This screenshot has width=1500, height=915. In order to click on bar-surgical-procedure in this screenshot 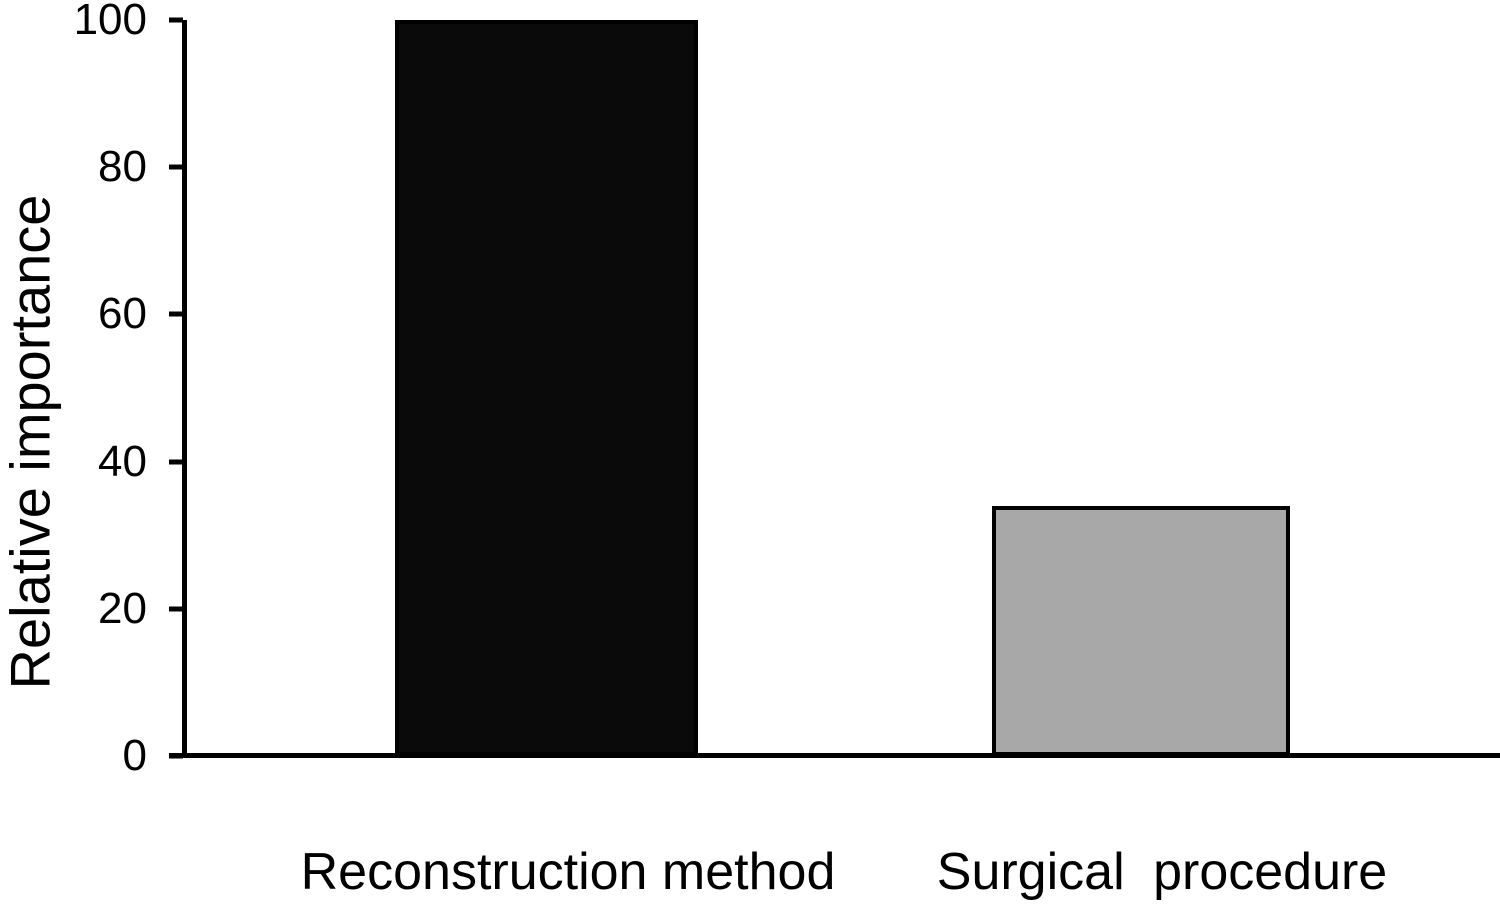, I will do `click(1141, 630)`.